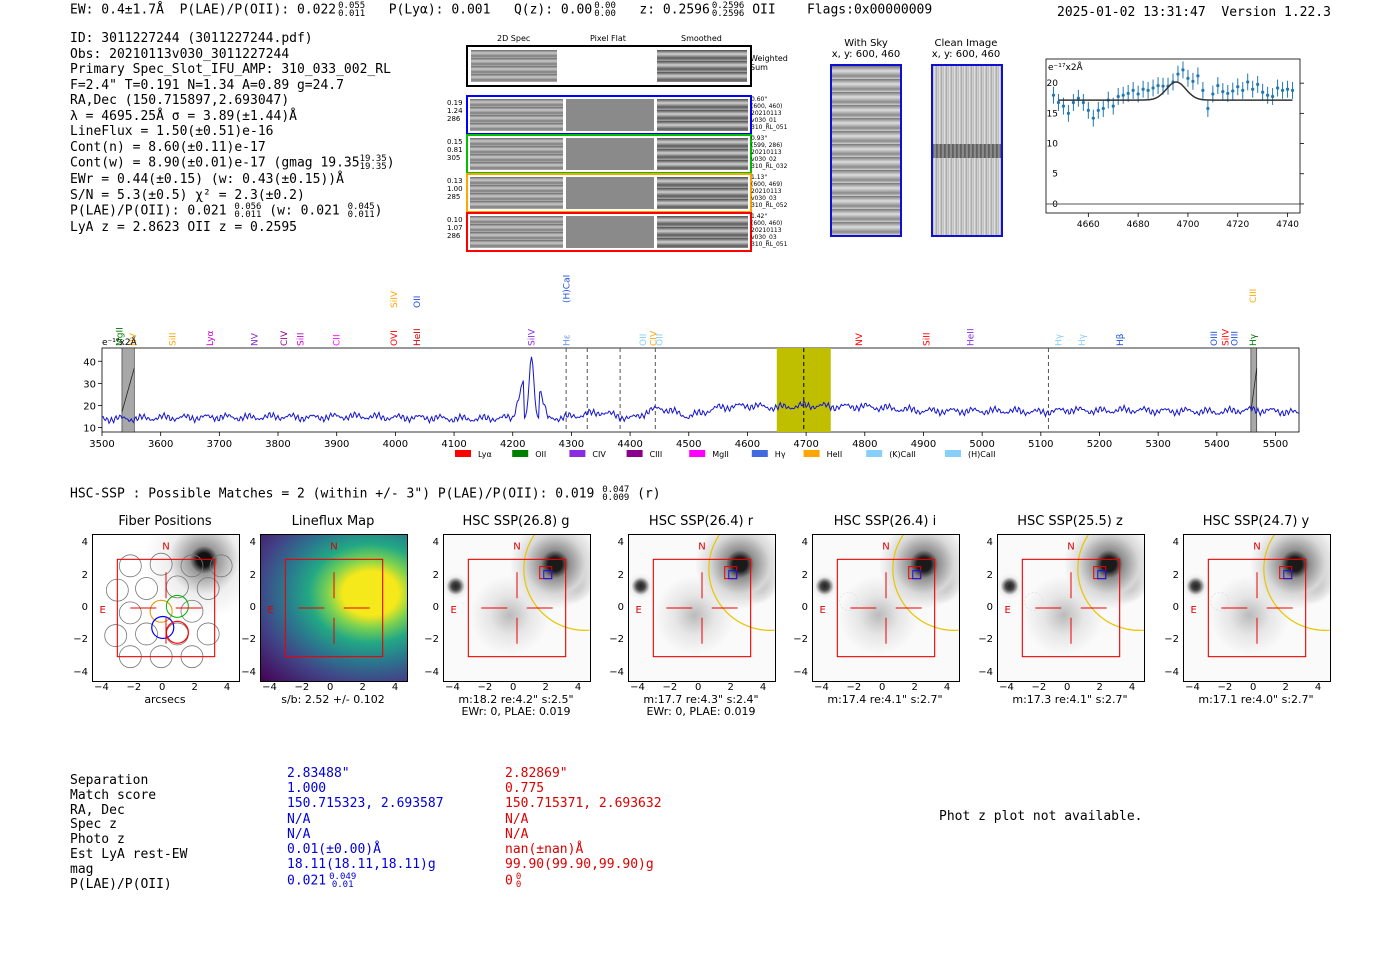 Image resolution: width=1400 pixels, height=953 pixels. Describe the element at coordinates (805, 444) in the screenshot. I see `spectrum-xtick-label: 4700` at that location.